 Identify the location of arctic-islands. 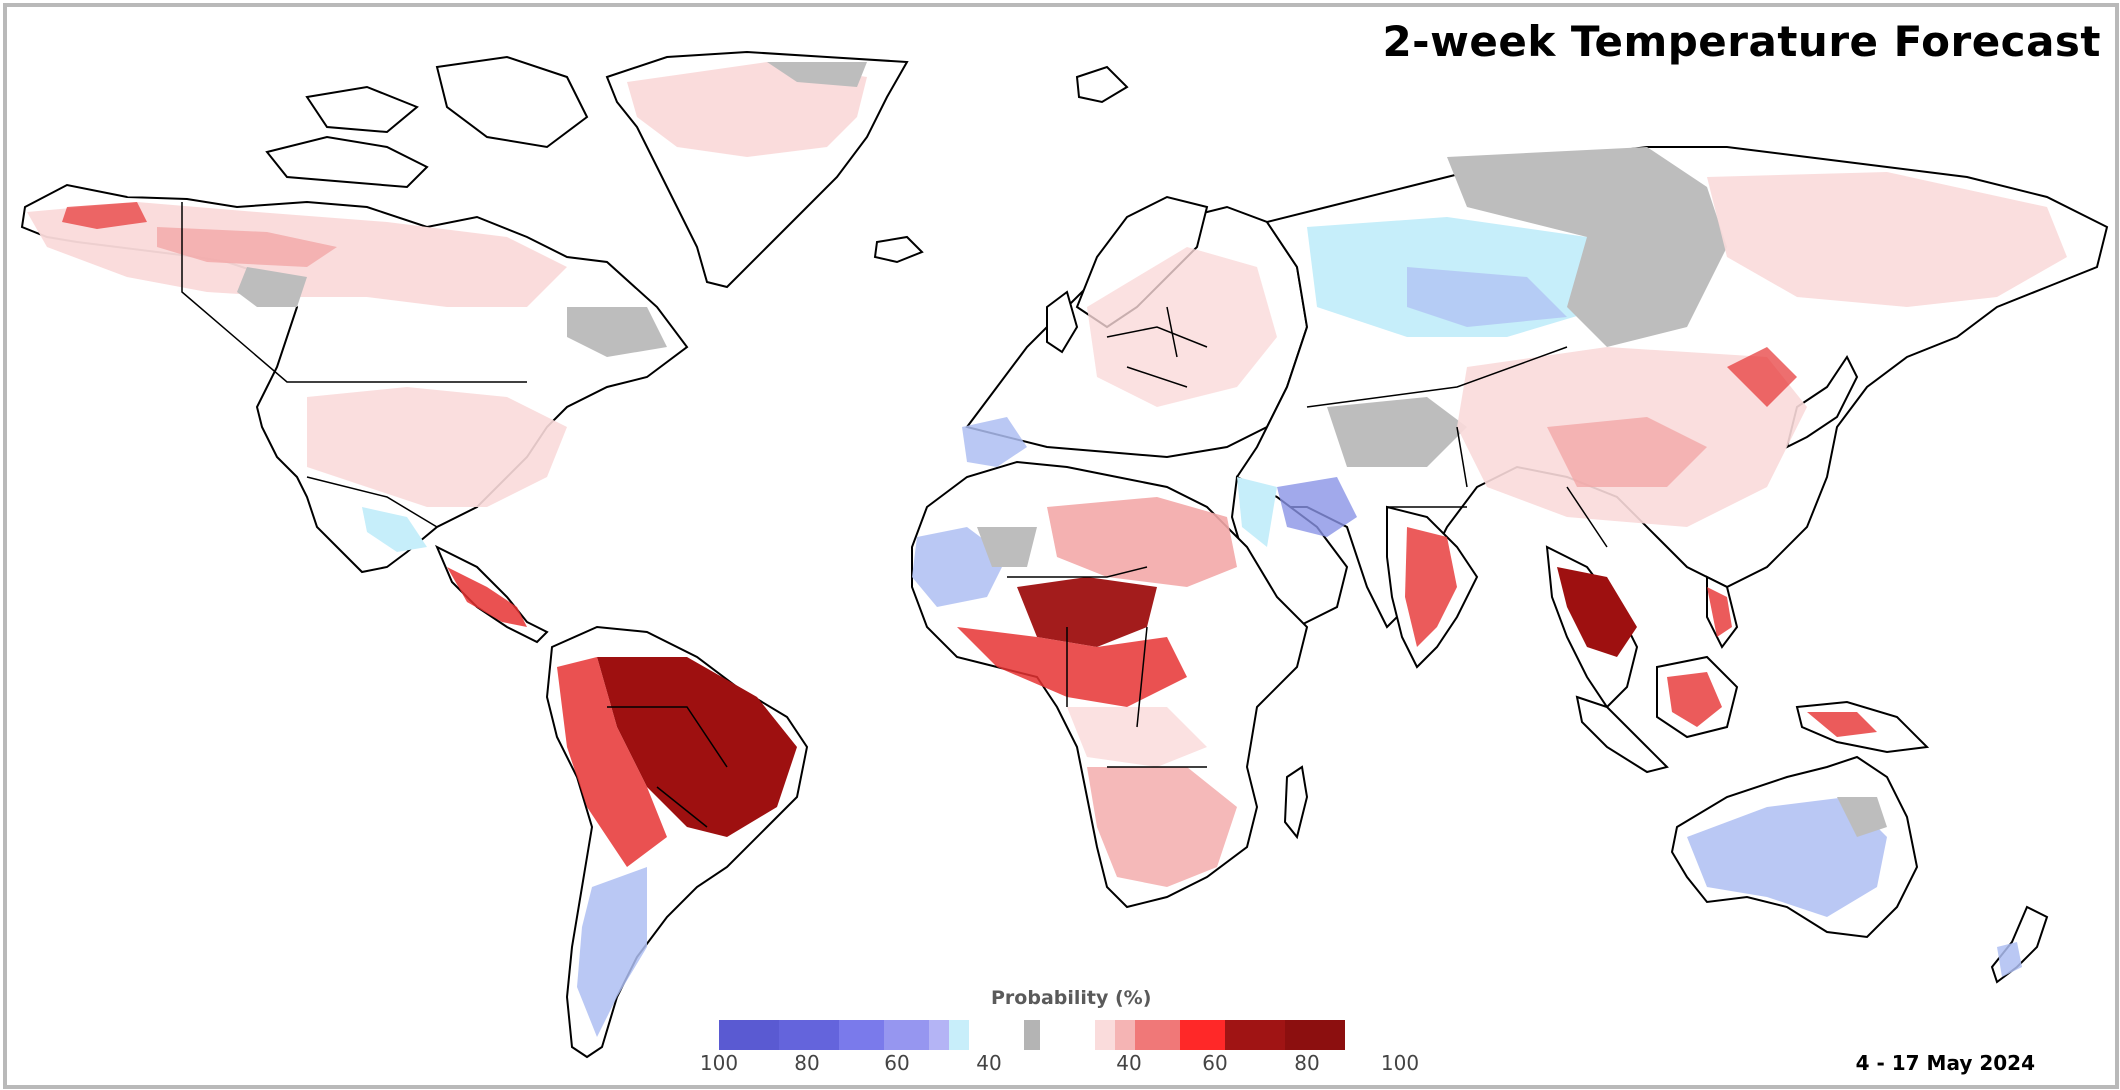
(347, 162).